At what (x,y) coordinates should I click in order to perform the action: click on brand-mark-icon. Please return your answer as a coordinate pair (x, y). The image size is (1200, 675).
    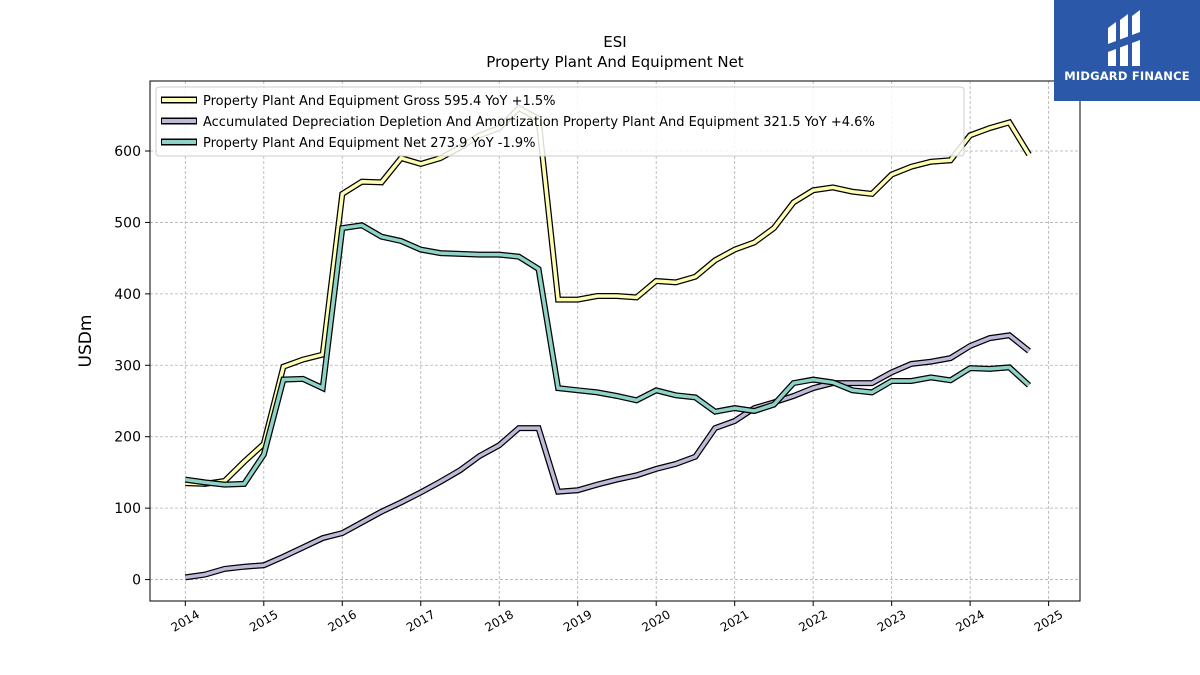
    Looking at the image, I should click on (1124, 38).